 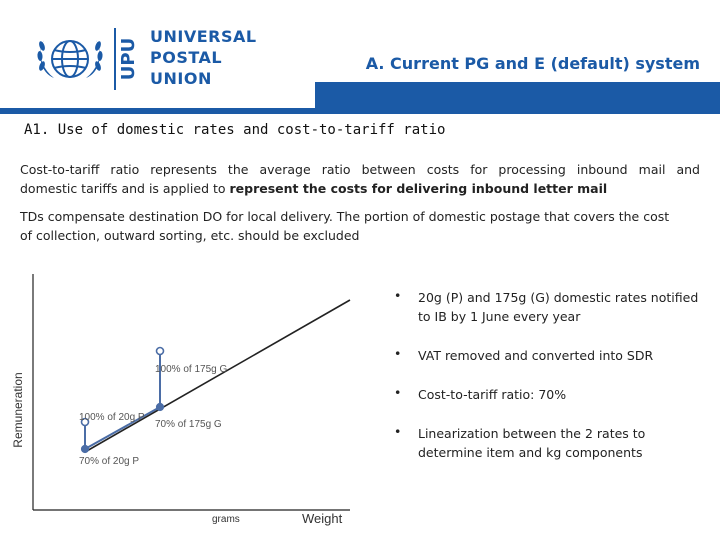 I want to click on org-line-1: UNIVERSAL, so click(x=203, y=36).